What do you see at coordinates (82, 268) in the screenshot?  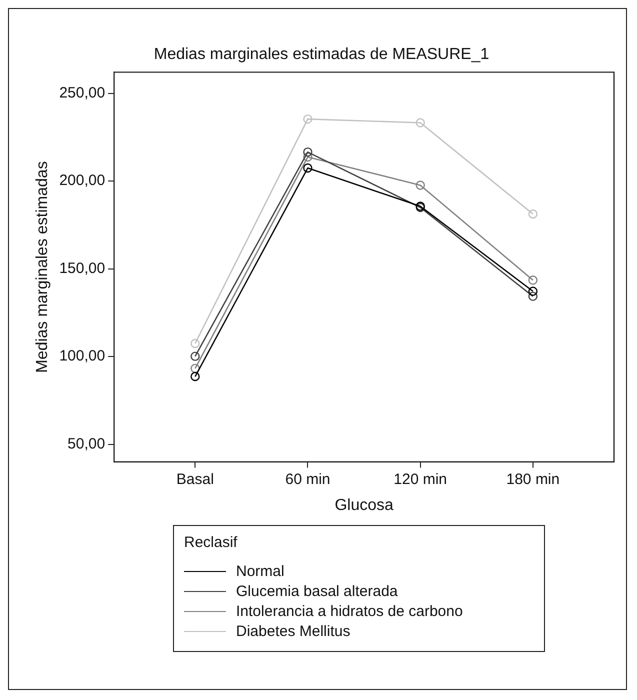 I see `y-tick-label: 150,00` at bounding box center [82, 268].